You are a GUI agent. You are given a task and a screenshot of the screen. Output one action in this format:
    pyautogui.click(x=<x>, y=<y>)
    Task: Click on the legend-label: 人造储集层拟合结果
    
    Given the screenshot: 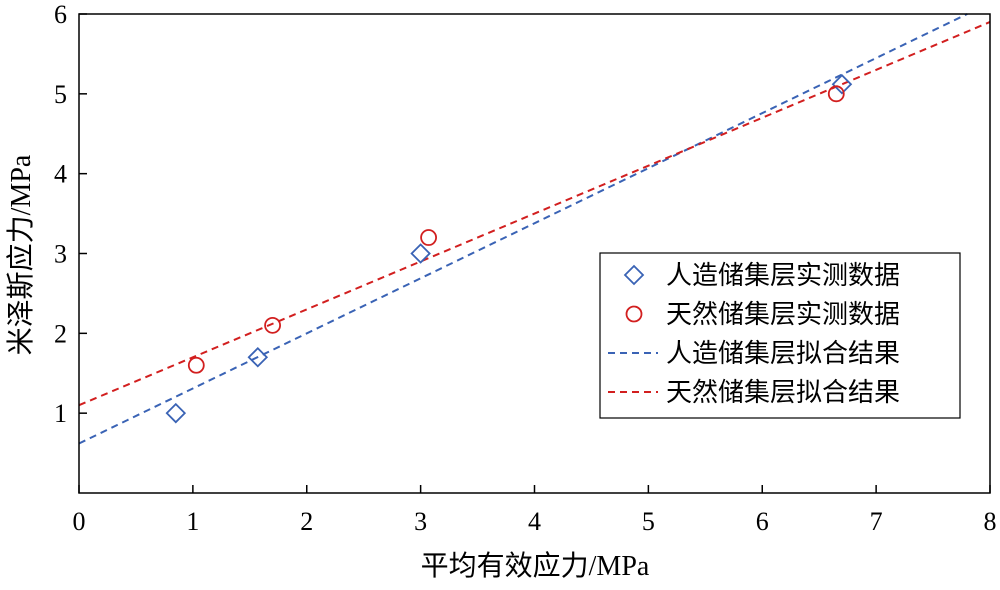 What is the action you would take?
    pyautogui.click(x=783, y=353)
    